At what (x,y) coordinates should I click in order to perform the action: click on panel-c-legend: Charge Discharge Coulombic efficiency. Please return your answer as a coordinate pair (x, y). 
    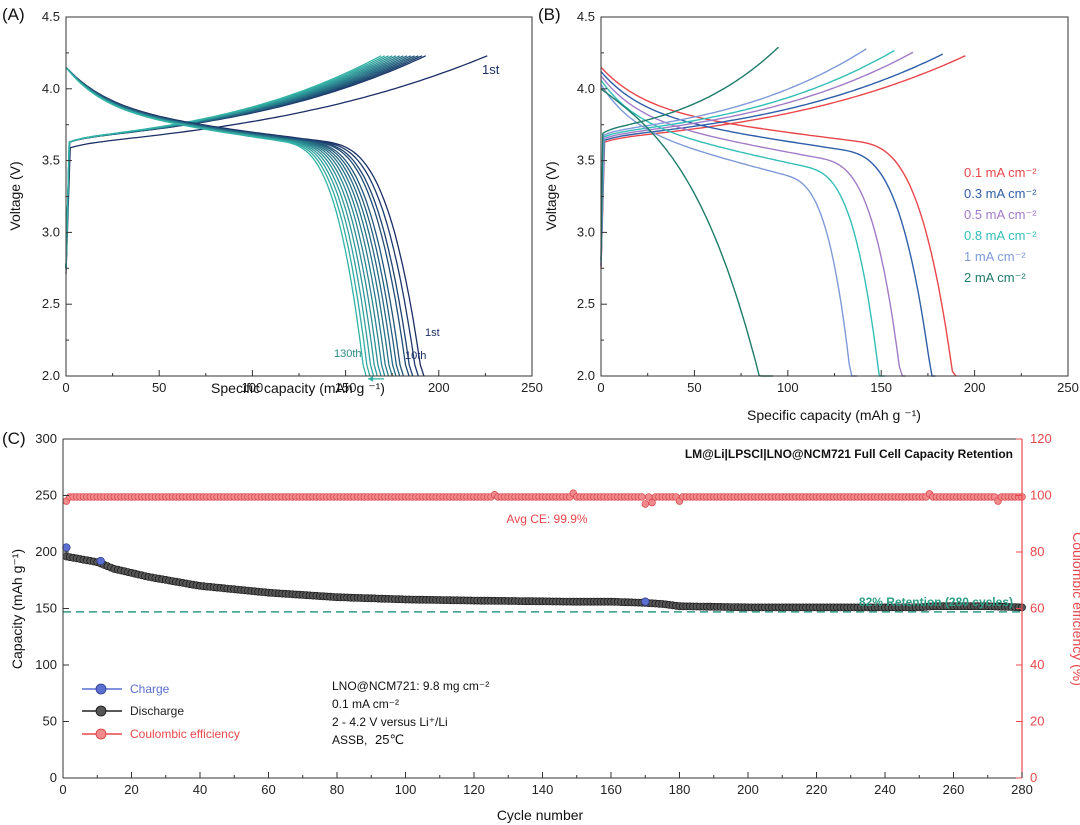
    Looking at the image, I should click on (161, 711).